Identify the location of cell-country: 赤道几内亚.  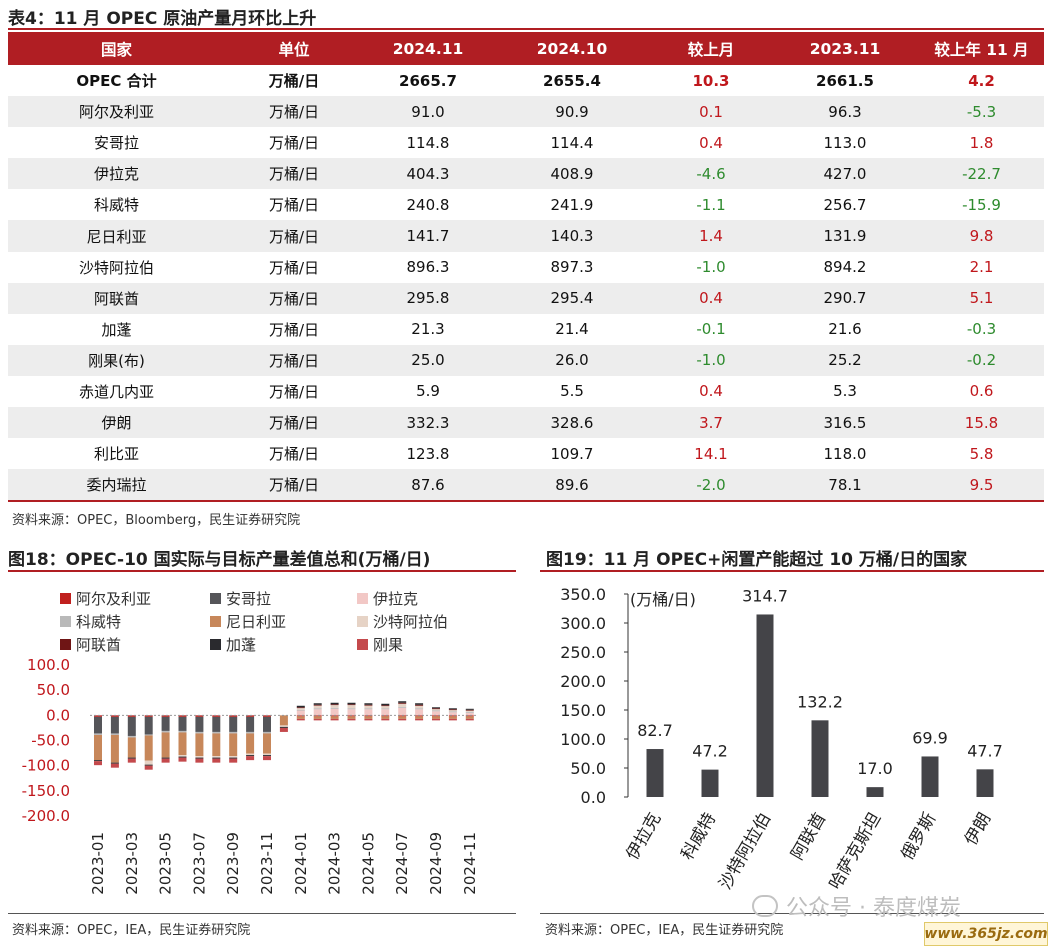
(116, 391).